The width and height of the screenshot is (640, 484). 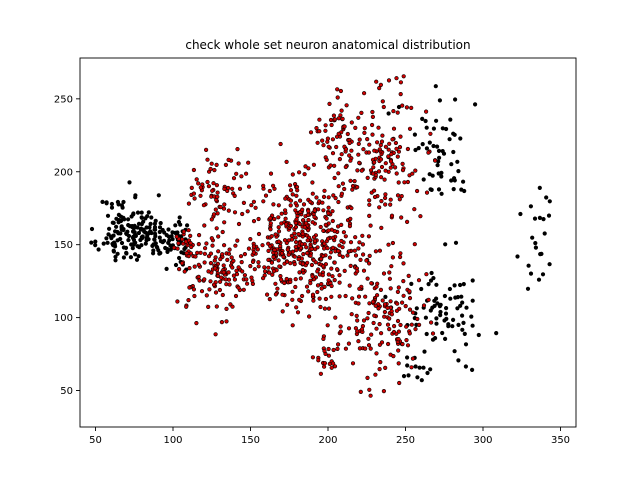 What do you see at coordinates (63, 318) in the screenshot?
I see `y-tick-label: 100` at bounding box center [63, 318].